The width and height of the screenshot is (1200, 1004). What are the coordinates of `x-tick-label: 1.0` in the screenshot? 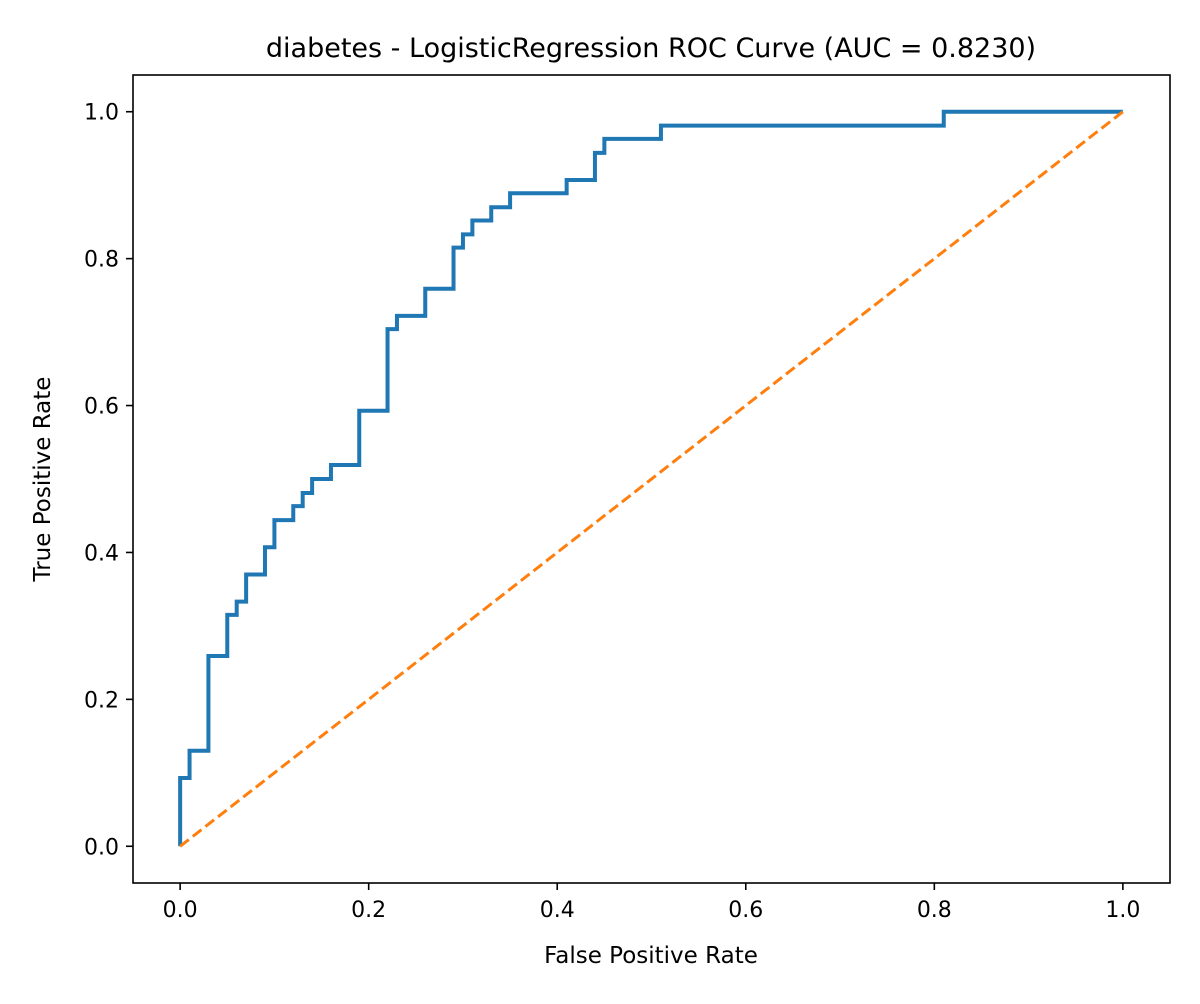 It's located at (1122, 910).